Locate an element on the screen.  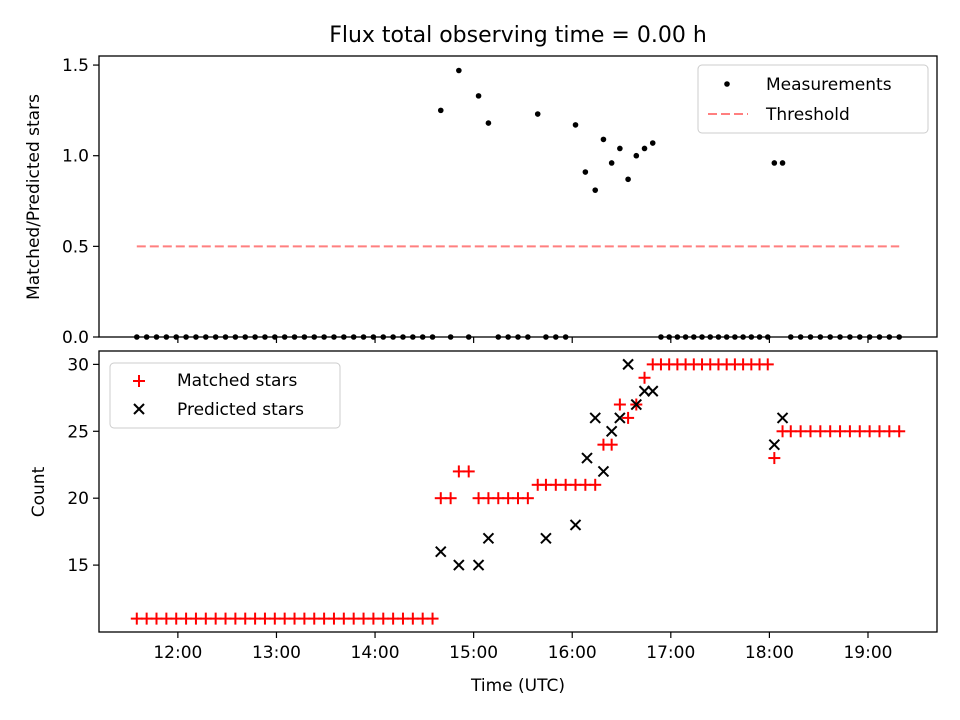
bottom-legend: Matched stars Predicted stars is located at coordinates (225, 395).